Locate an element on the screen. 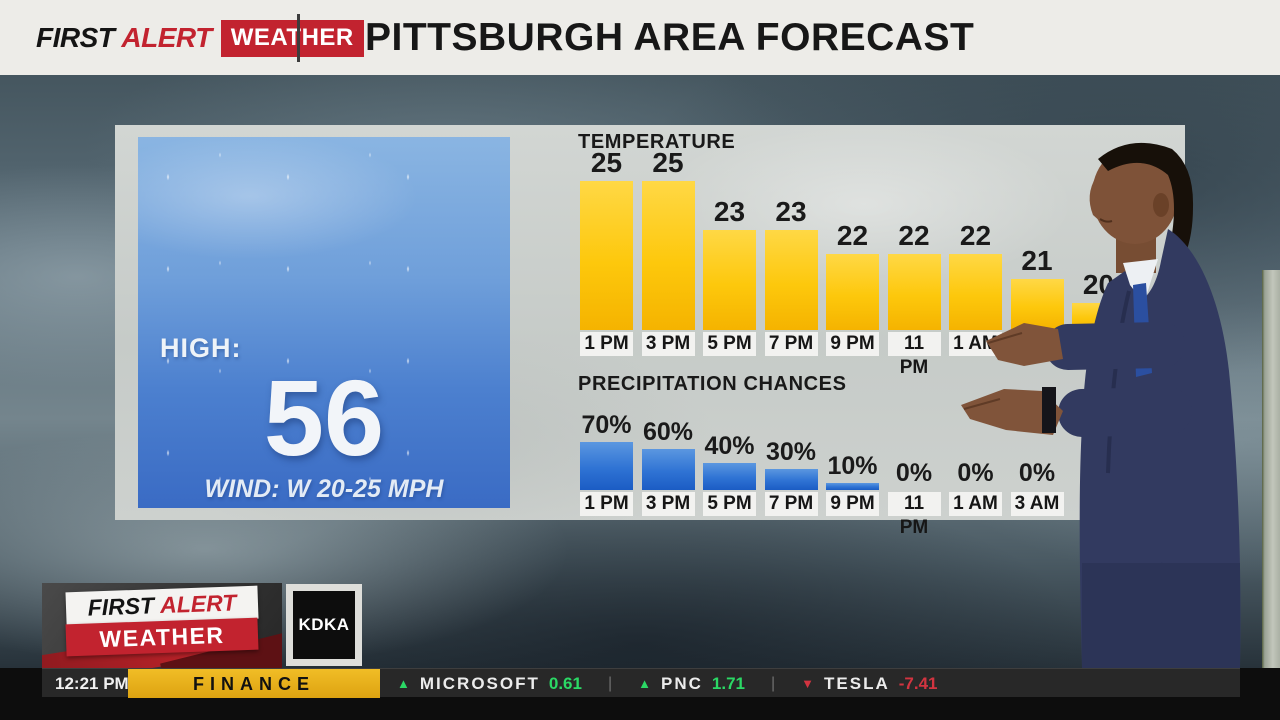 This screenshot has width=1280, height=720. temp-bar-group: 22 11 PM is located at coordinates (914, 264).